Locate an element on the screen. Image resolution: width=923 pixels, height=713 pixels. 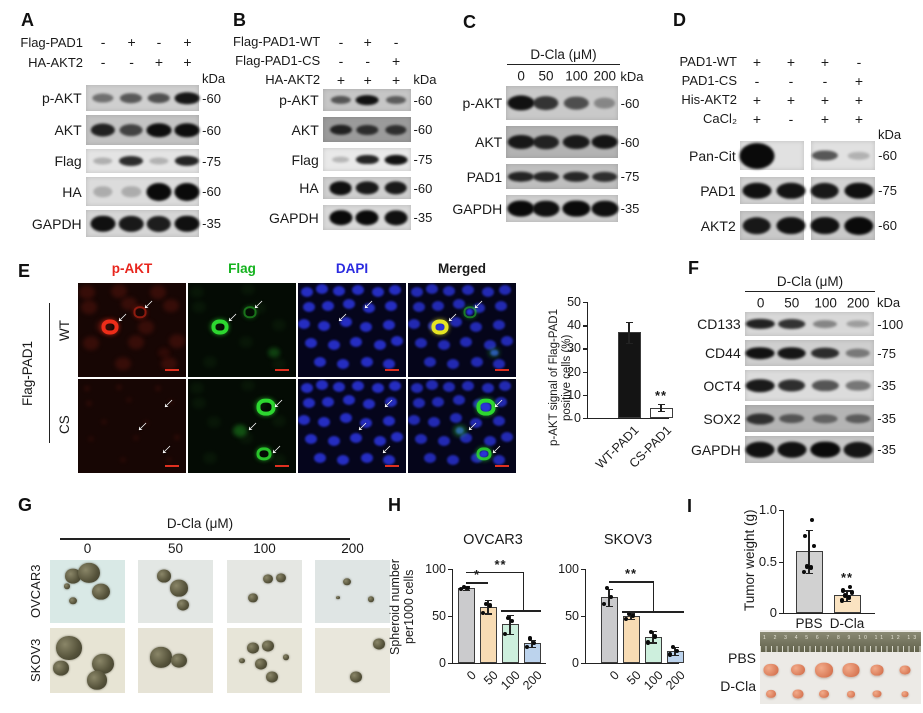
mw-marker: -75 is located at coordinates (630, 176).